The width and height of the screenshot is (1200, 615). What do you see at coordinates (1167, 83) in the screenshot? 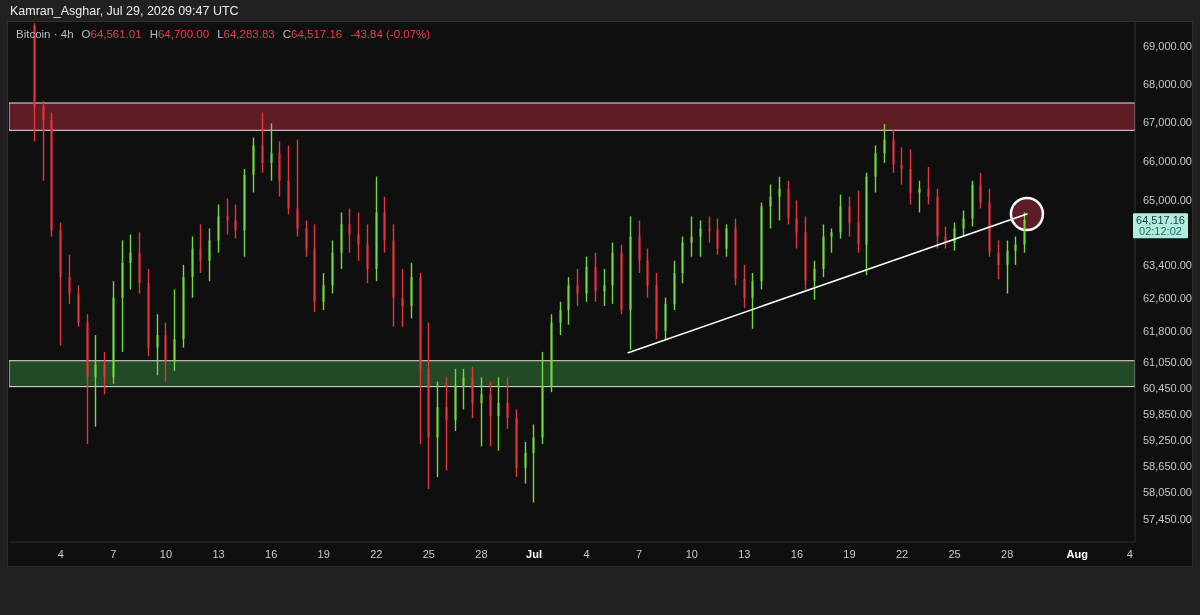
I see `y-tick-label: 68,000.00` at bounding box center [1167, 83].